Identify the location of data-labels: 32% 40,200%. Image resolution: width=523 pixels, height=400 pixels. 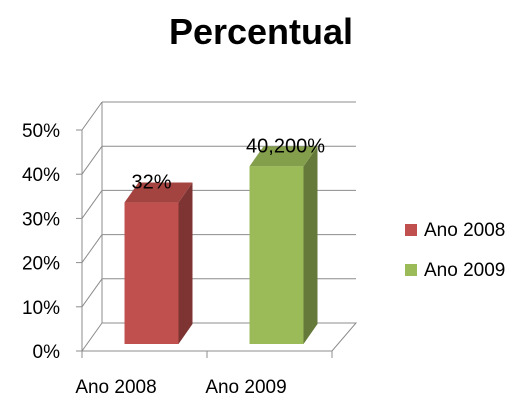
(228, 164).